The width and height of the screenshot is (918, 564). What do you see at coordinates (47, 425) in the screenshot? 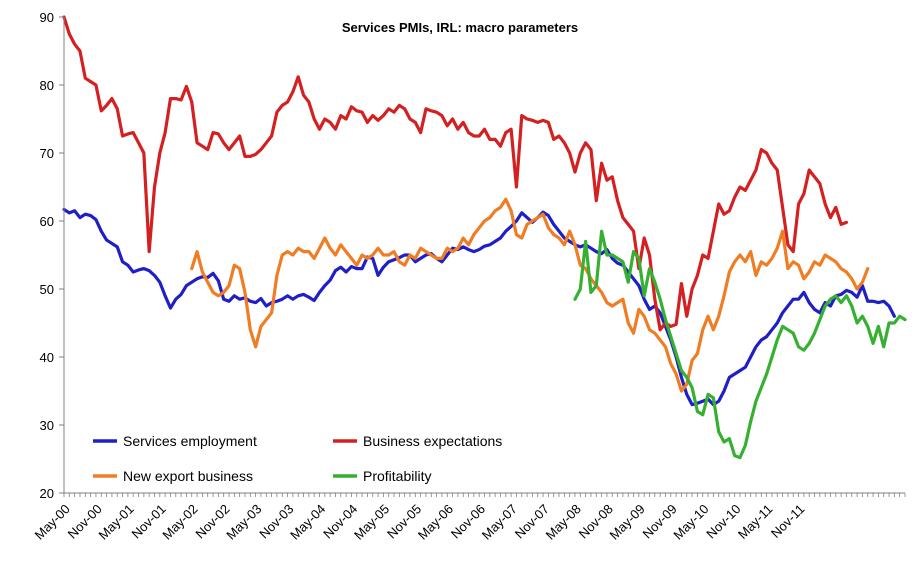
I see `y-tick-label: 30` at bounding box center [47, 425].